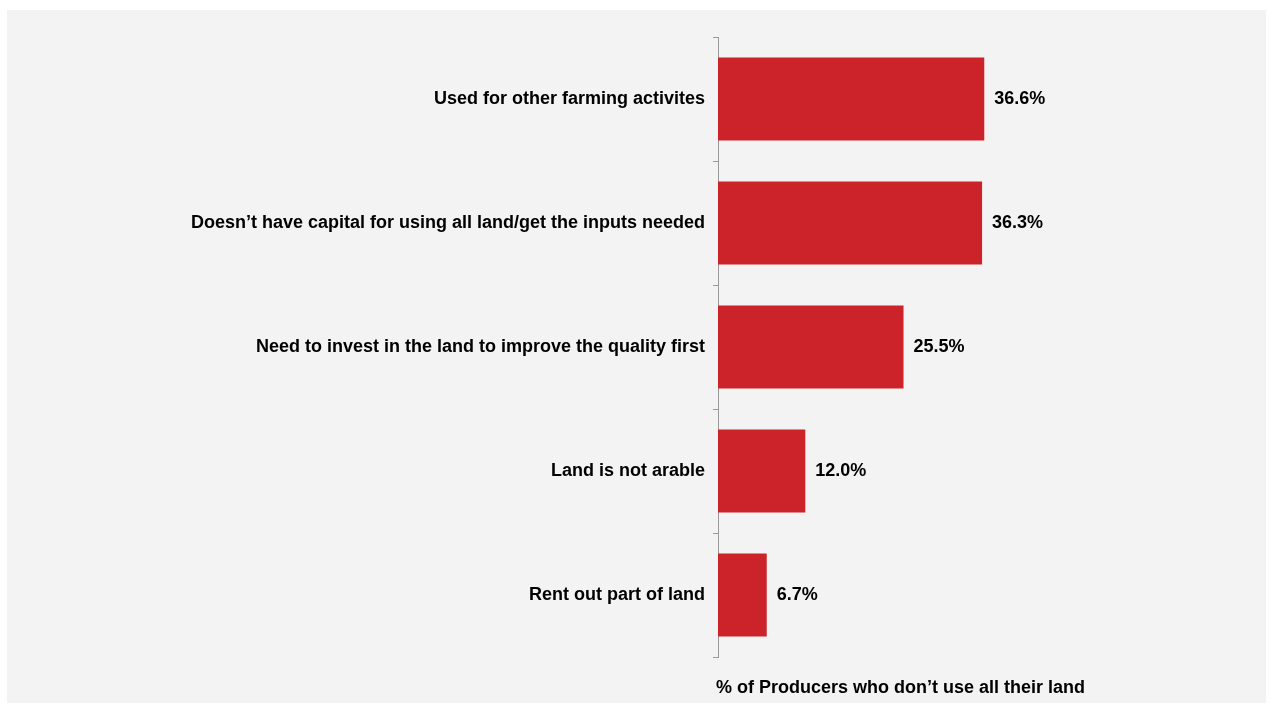 The image size is (1273, 705). Describe the element at coordinates (1018, 221) in the screenshot. I see `data-label: 36.3%` at that location.